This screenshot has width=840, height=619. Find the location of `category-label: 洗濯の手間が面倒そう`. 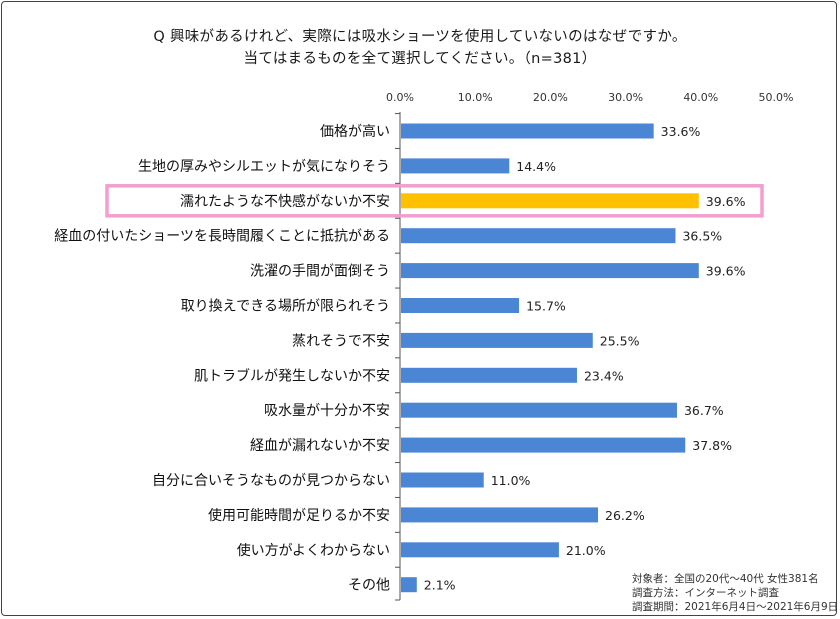

category-label: 洗濯の手間が面倒そう is located at coordinates (320, 272).